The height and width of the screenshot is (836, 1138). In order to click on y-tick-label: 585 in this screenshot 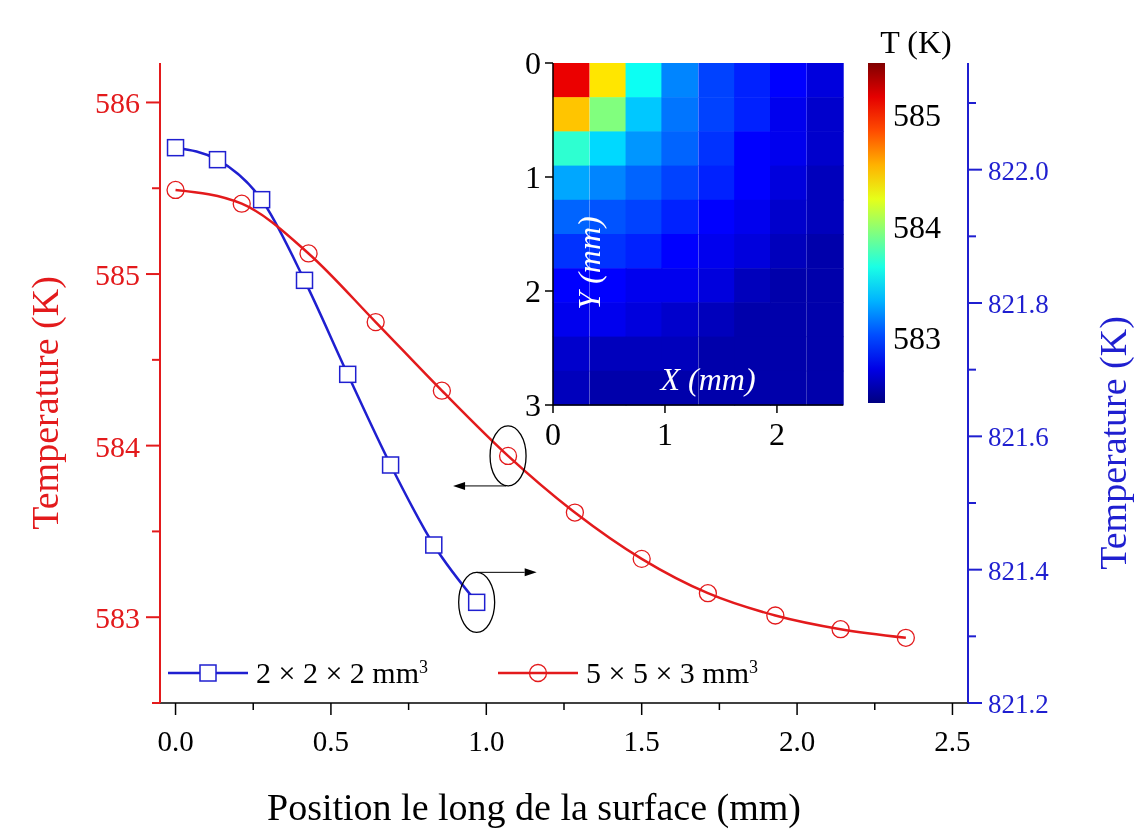, I will do `click(117, 275)`.